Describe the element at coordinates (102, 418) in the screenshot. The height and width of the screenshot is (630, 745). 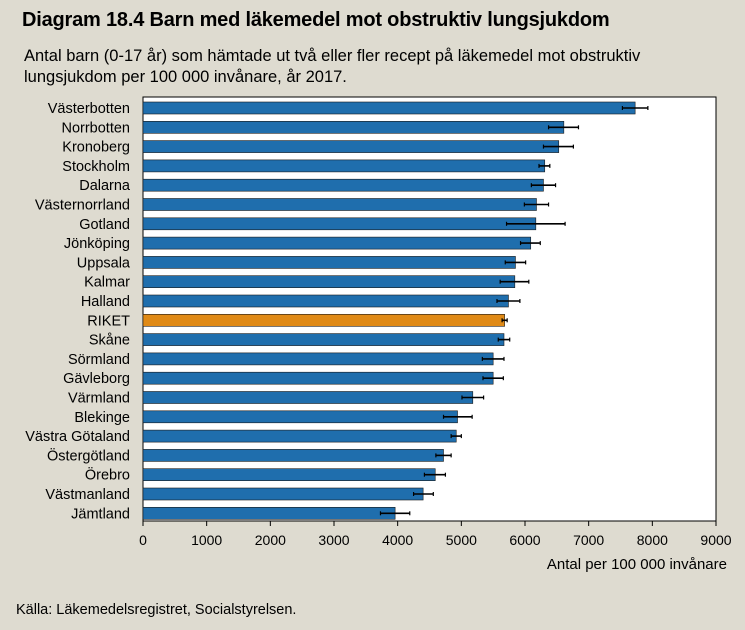
I see `category-label-blekinge: Blekinge` at that location.